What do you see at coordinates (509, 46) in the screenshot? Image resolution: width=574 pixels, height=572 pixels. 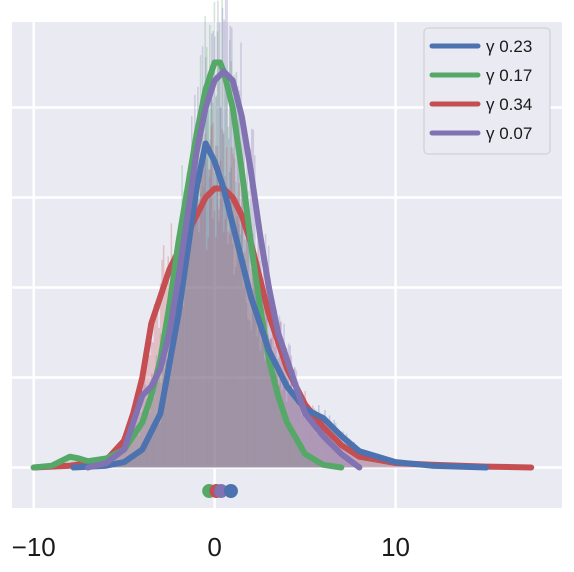 I see `legend-label-0: γ 0.23` at bounding box center [509, 46].